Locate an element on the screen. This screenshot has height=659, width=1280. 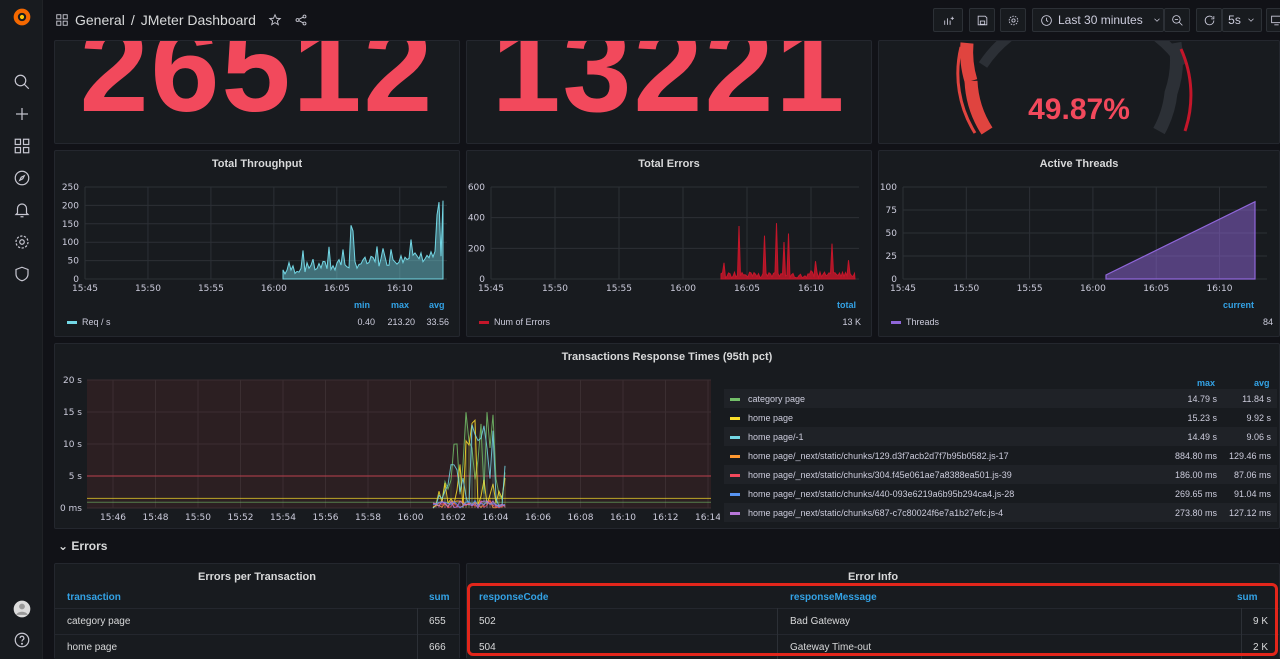
column-header-transaction: transaction is located at coordinates (94, 597).